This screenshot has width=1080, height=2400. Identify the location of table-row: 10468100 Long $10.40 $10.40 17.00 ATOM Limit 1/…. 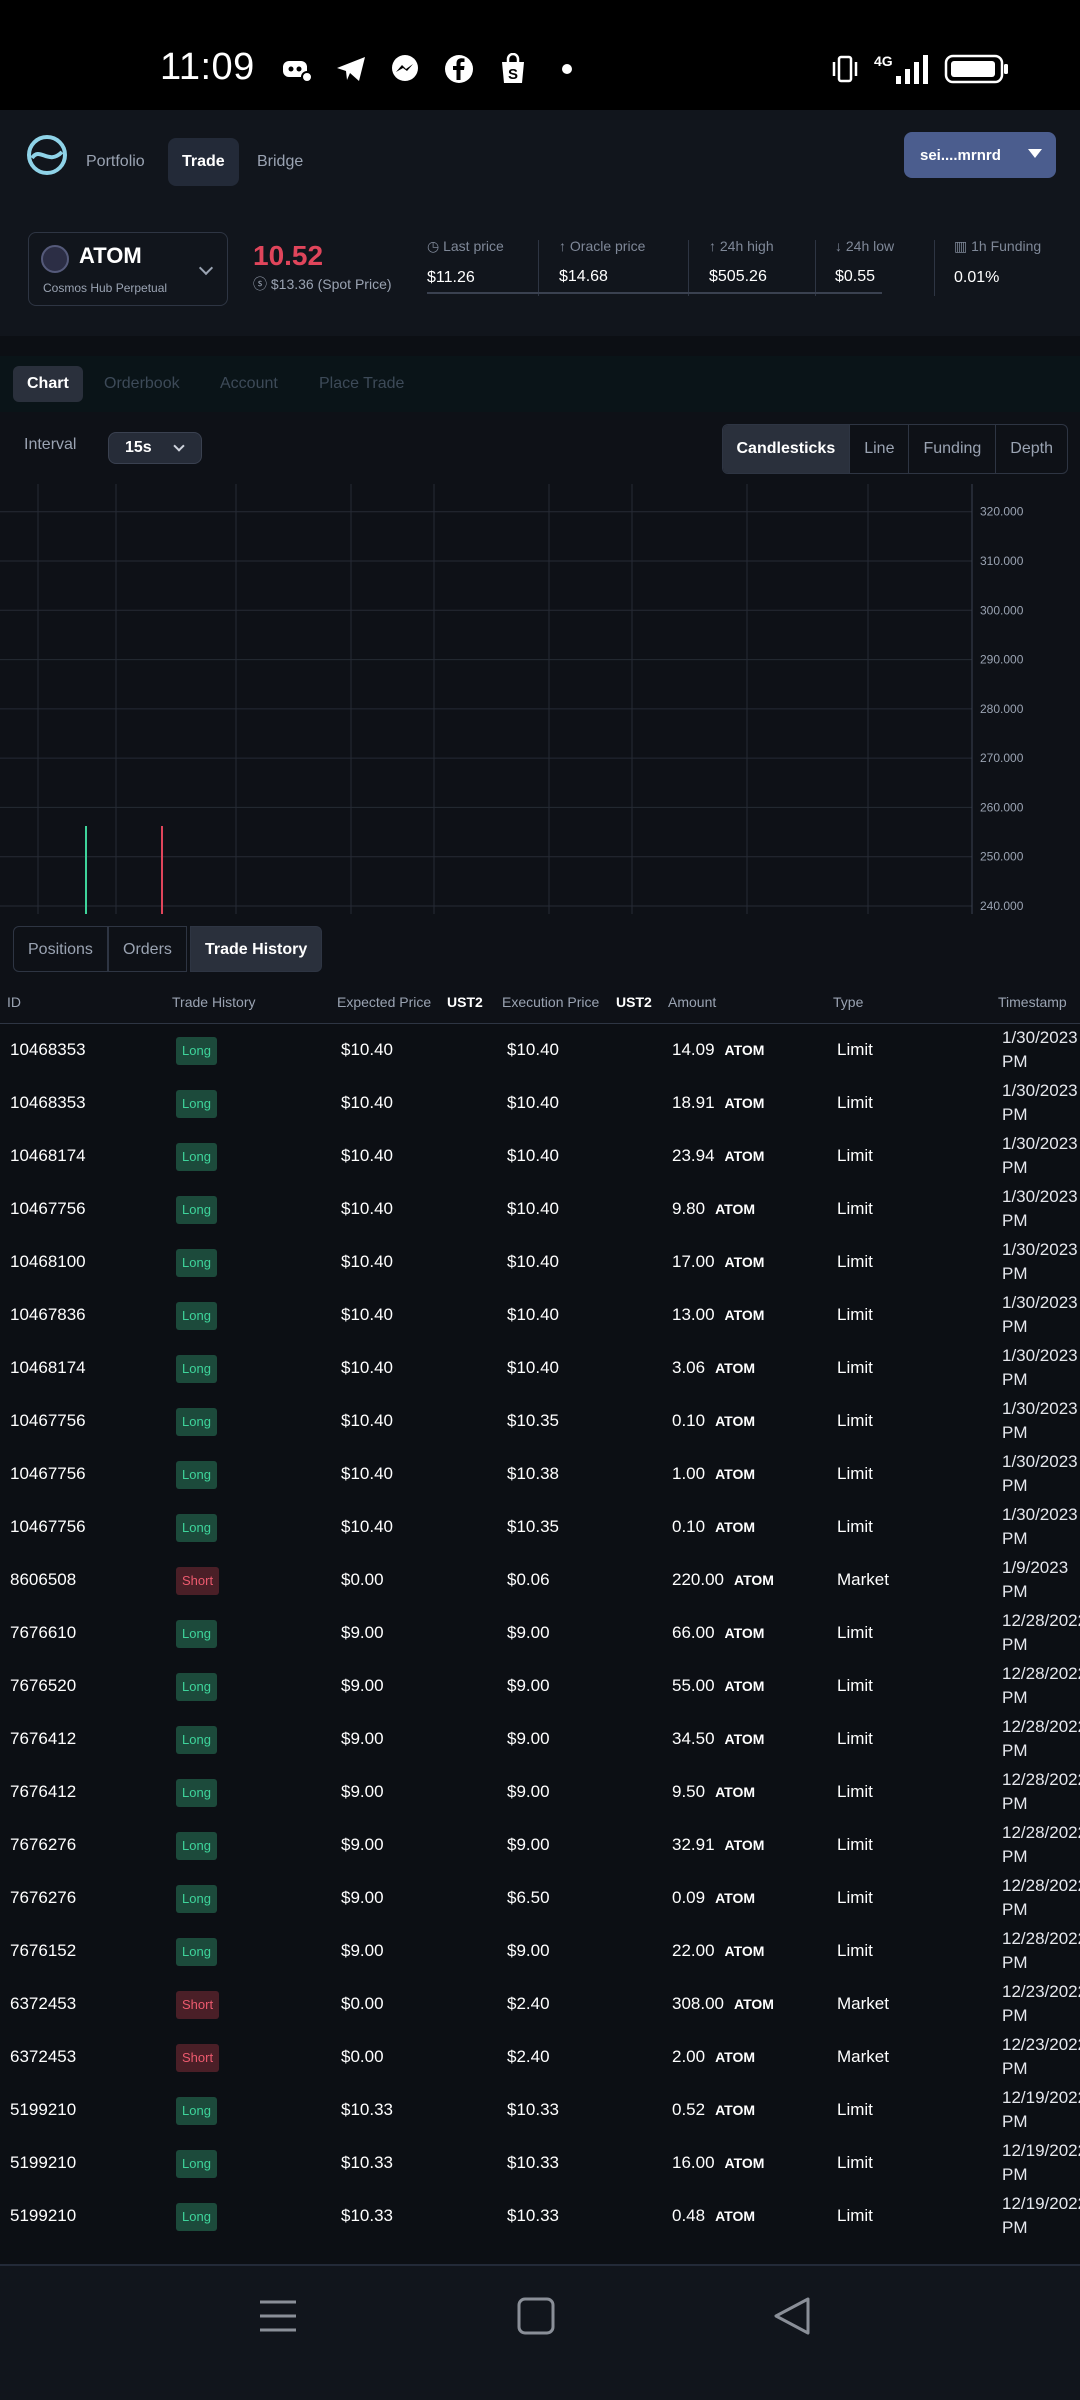
(540, 1262).